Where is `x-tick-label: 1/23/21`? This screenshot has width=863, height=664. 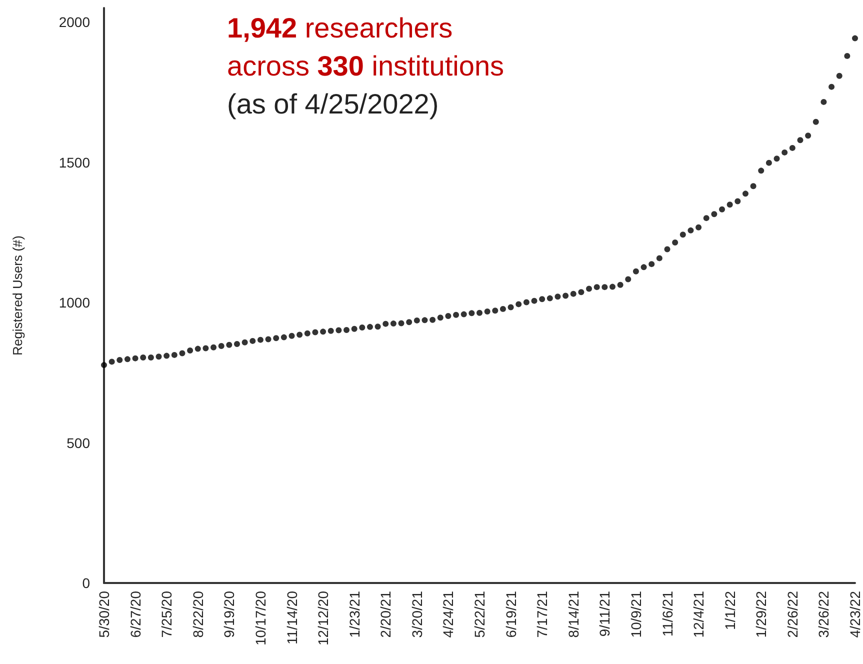 x-tick-label: 1/23/21 is located at coordinates (354, 614).